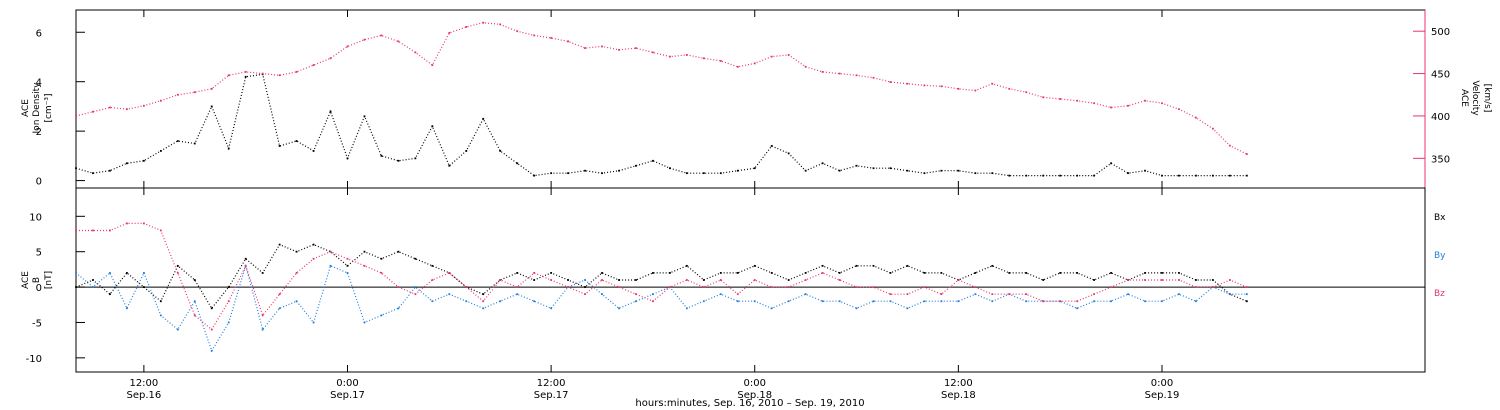  Describe the element at coordinates (1440, 75) in the screenshot. I see `velocity-tick-label: 450` at that location.